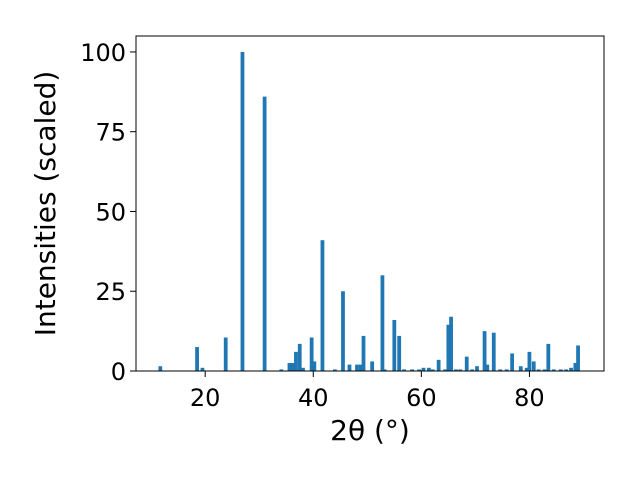  I want to click on x-tick-label: 40, so click(313, 398).